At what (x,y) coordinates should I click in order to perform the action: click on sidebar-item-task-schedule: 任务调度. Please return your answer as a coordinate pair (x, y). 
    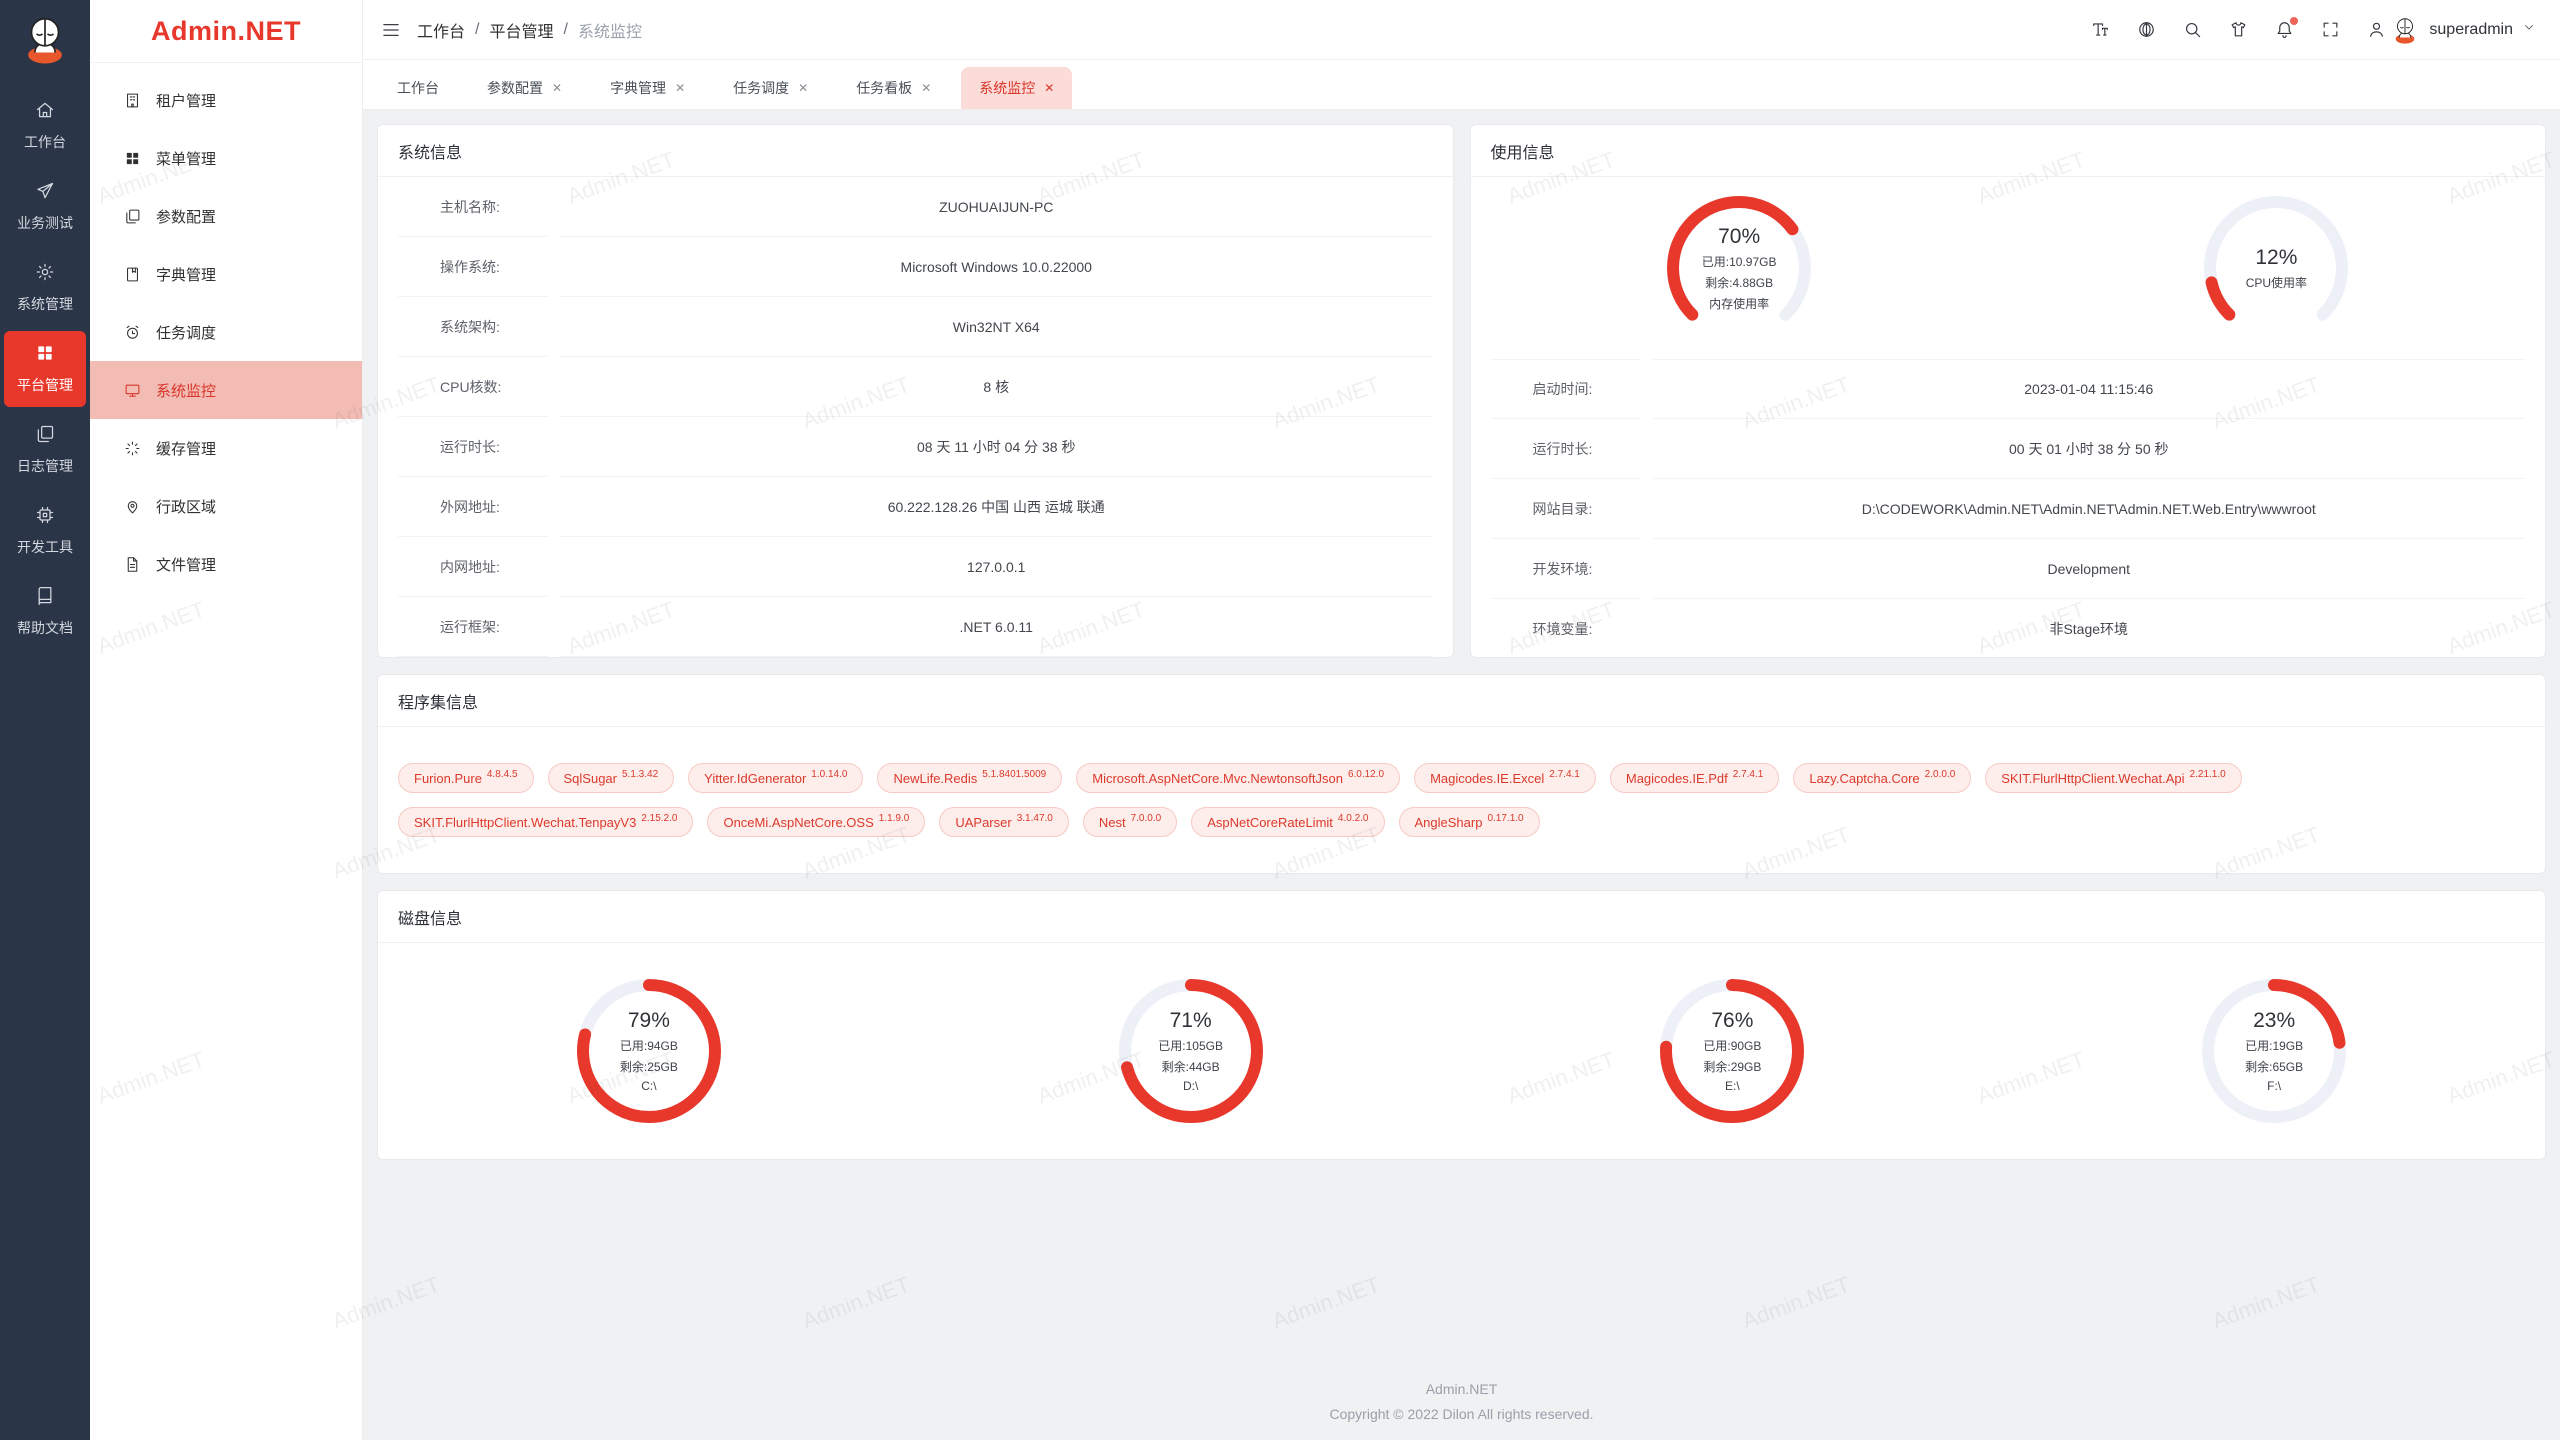
    Looking at the image, I should click on (226, 332).